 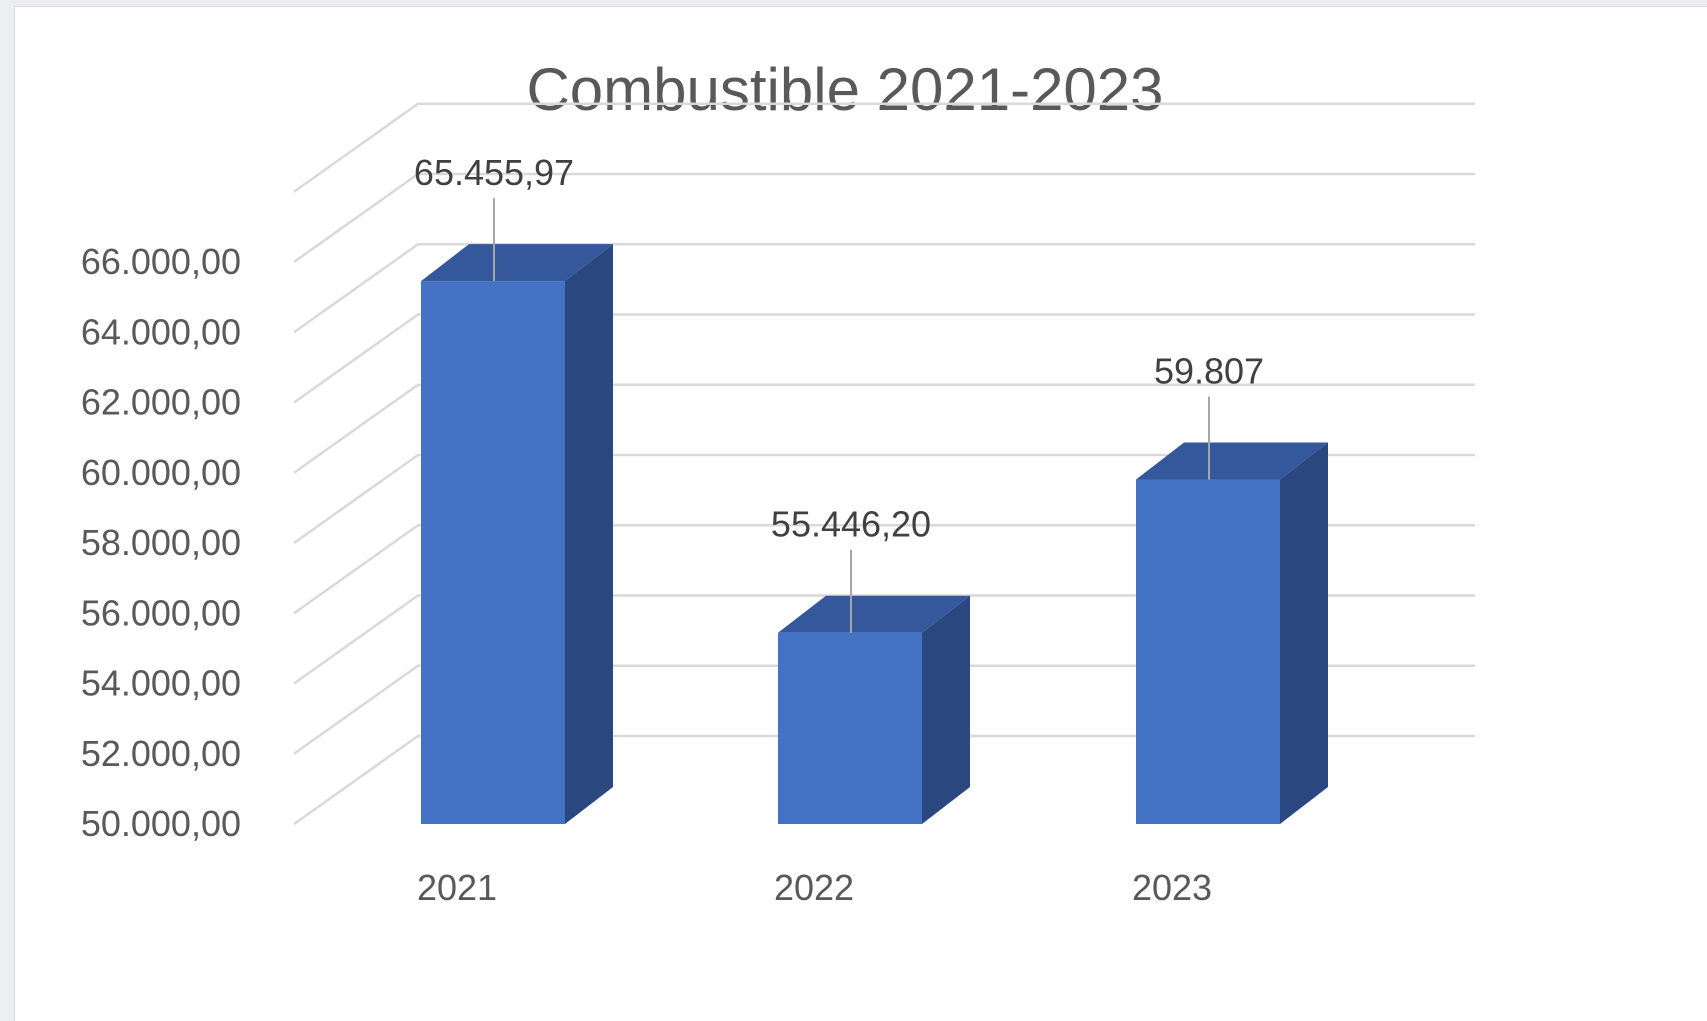 What do you see at coordinates (161, 261) in the screenshot?
I see `y-tick-label: 66.000,00` at bounding box center [161, 261].